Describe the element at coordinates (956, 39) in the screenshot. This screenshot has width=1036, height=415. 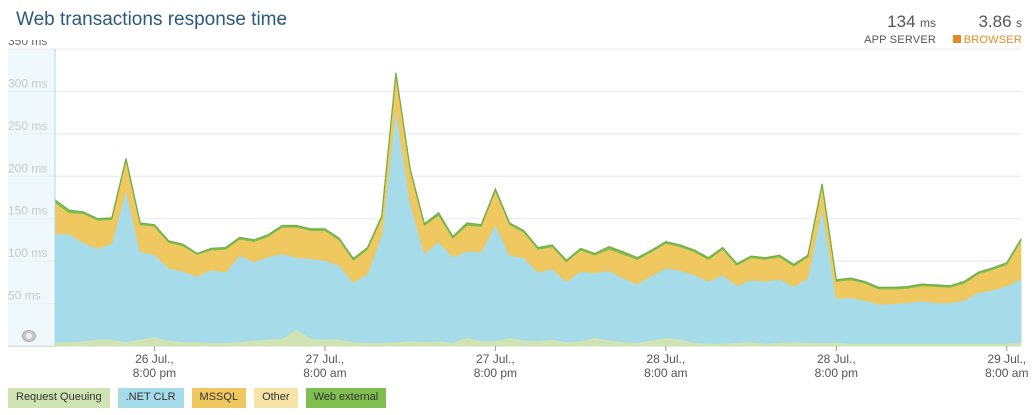
I see `browser-swatch` at that location.